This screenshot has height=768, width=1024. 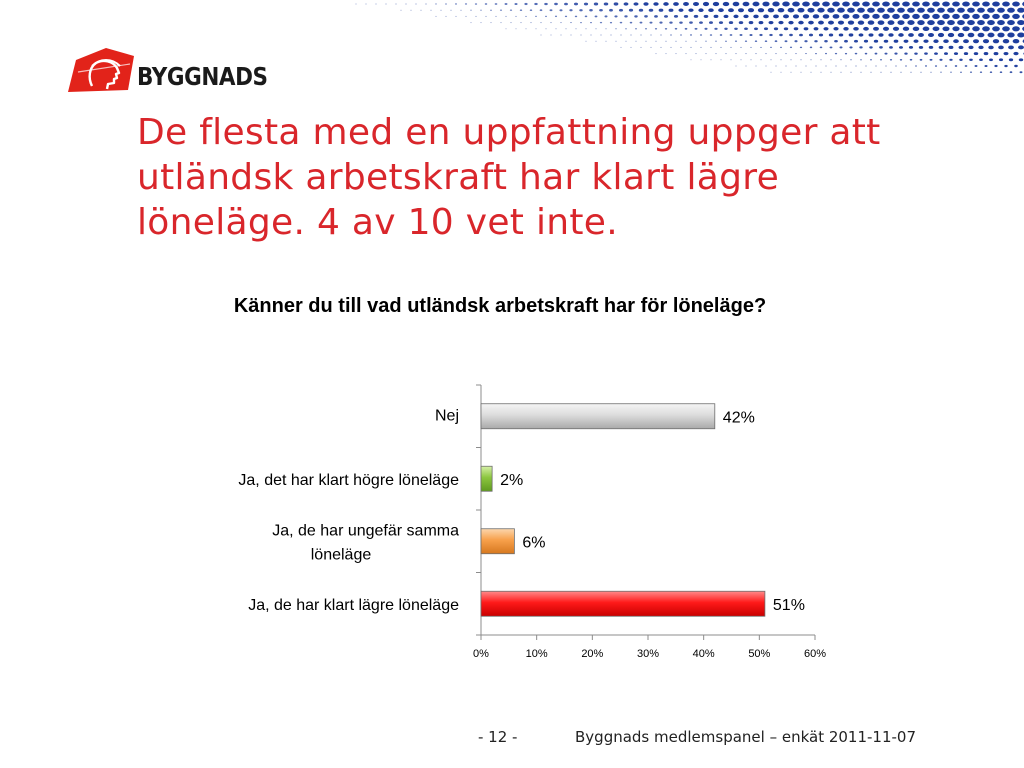 What do you see at coordinates (689, 37) in the screenshot?
I see `decorative-dot-pattern` at bounding box center [689, 37].